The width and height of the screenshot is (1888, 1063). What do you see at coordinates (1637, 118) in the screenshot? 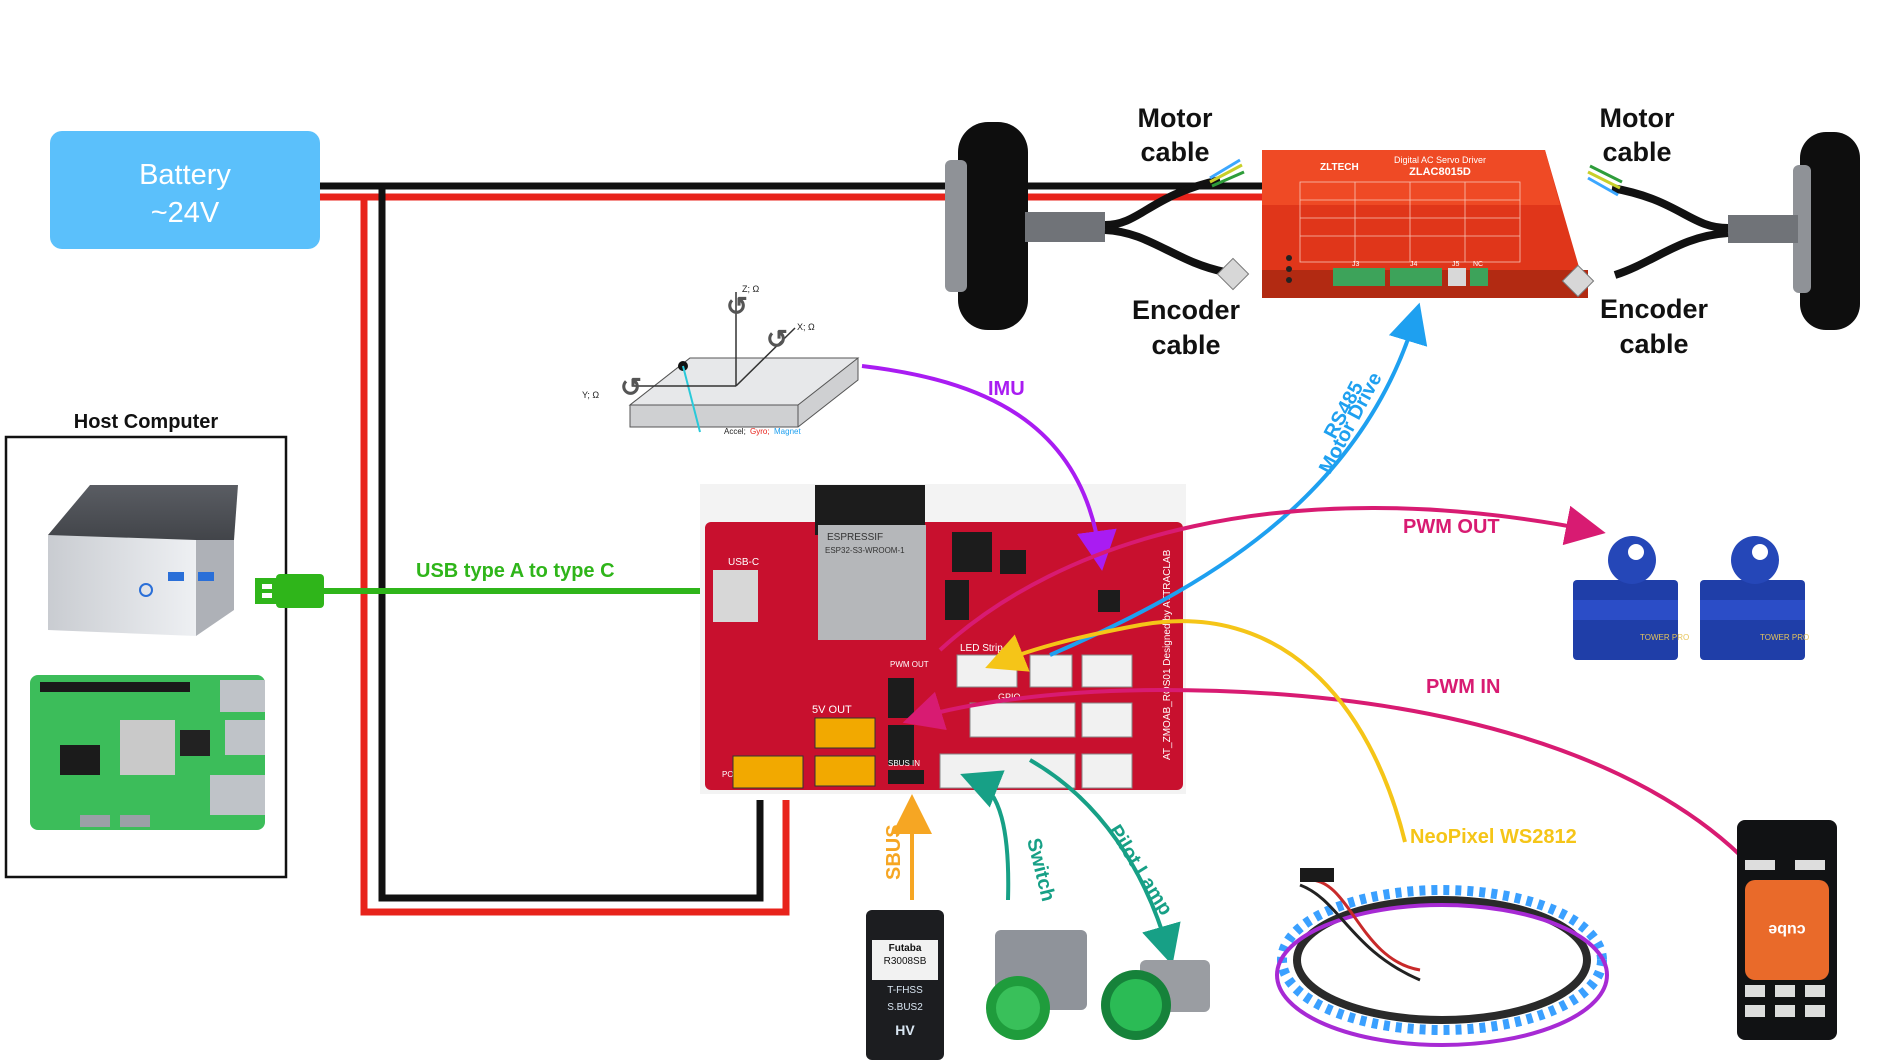
I see `right-motor-cable-line1: Motor` at bounding box center [1637, 118].